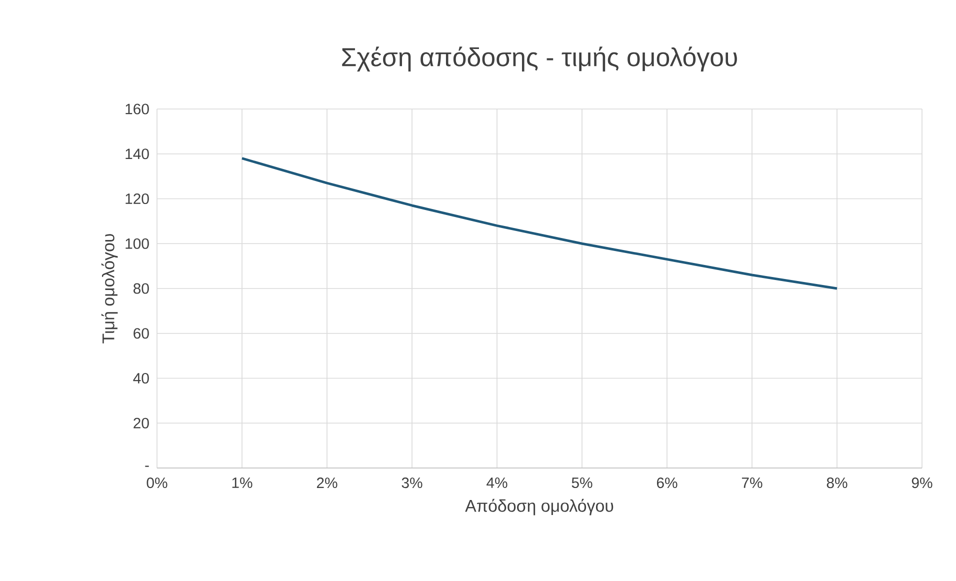 This screenshot has width=956, height=581. I want to click on y-tick-label: 40, so click(141, 378).